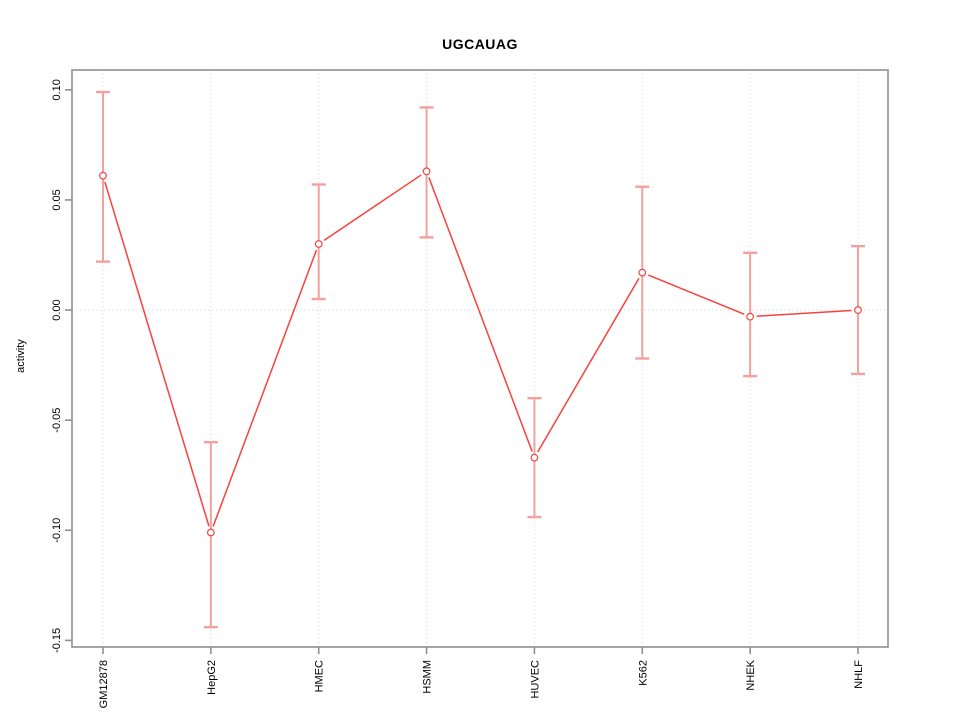 This screenshot has width=960, height=720. What do you see at coordinates (428, 677) in the screenshot?
I see `x-tick-label-hsmm: HSMM` at bounding box center [428, 677].